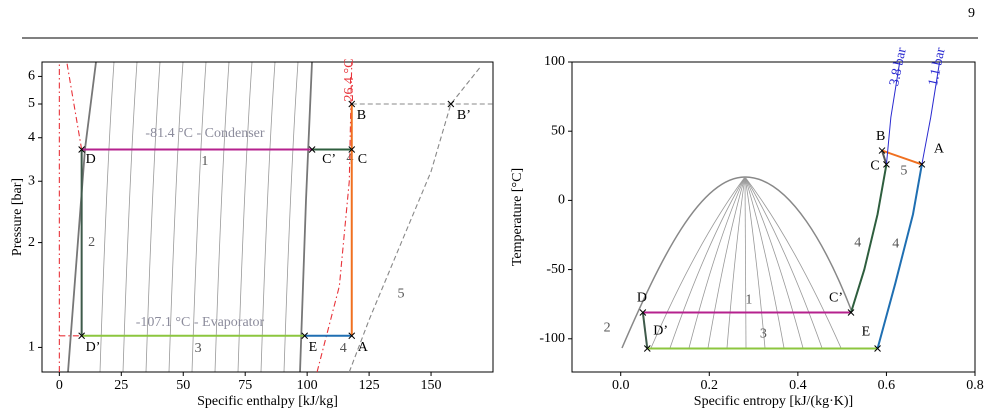  I want to click on y-tick-label: 50, so click(558, 130).